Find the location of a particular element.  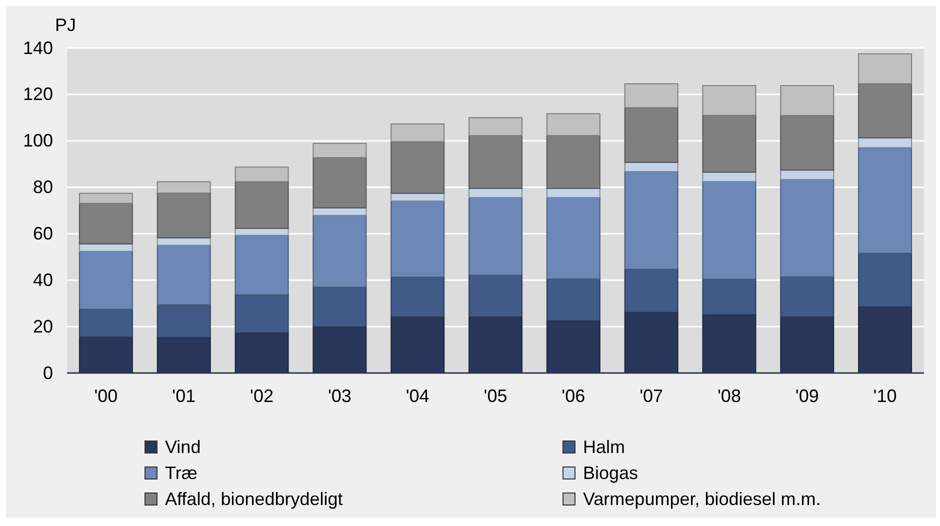

legend-label: Halm is located at coordinates (604, 447).